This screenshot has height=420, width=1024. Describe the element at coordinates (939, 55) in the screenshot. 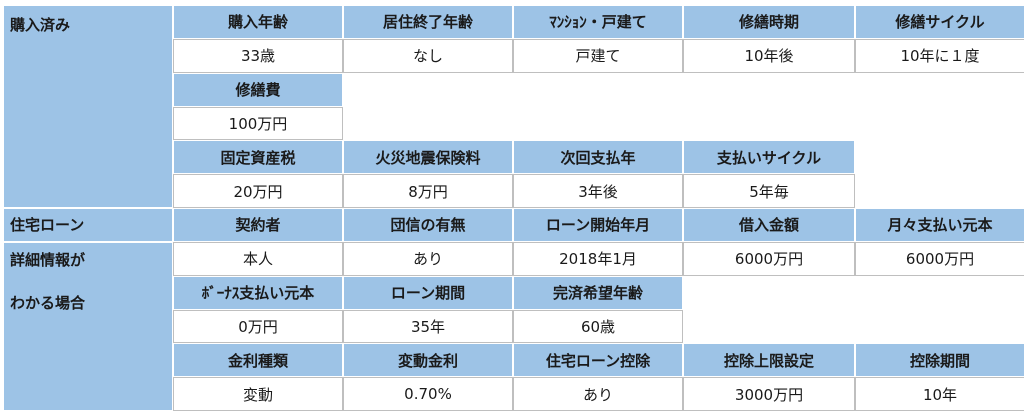

I see `value-repair-cycle: 10年に１度` at that location.